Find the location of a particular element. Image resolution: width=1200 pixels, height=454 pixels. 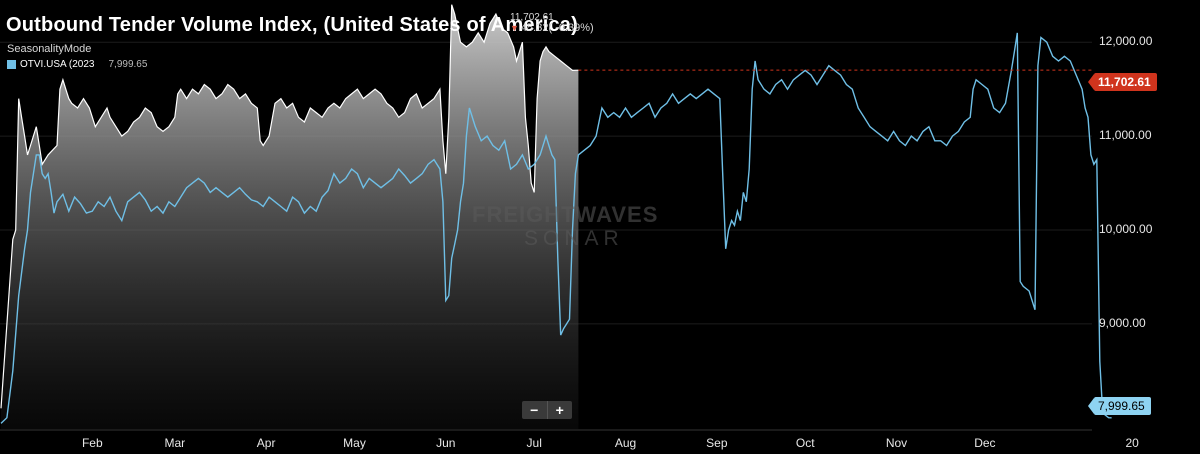

zoom-in-button: + is located at coordinates (559, 410).